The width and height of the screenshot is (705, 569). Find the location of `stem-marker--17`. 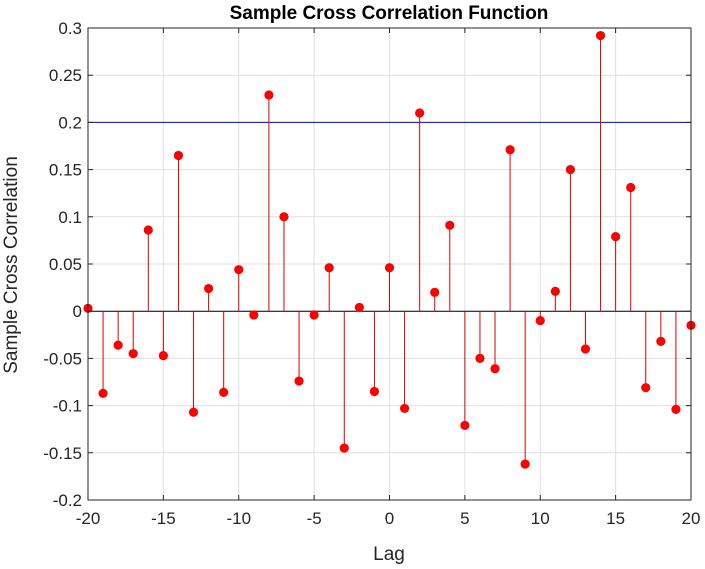

stem-marker--17 is located at coordinates (133, 354).